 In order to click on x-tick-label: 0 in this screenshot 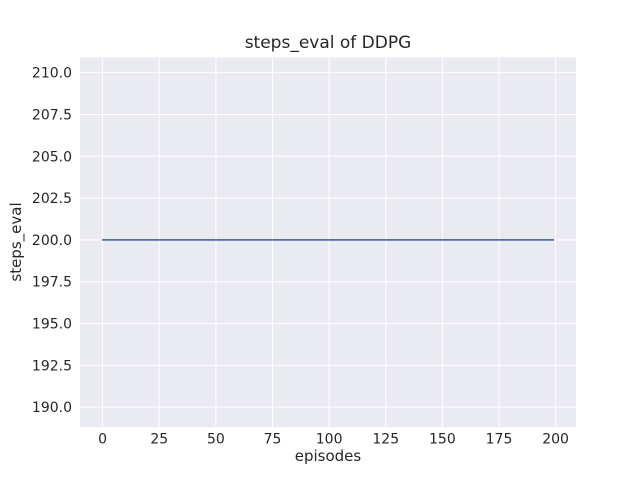, I will do `click(102, 440)`.